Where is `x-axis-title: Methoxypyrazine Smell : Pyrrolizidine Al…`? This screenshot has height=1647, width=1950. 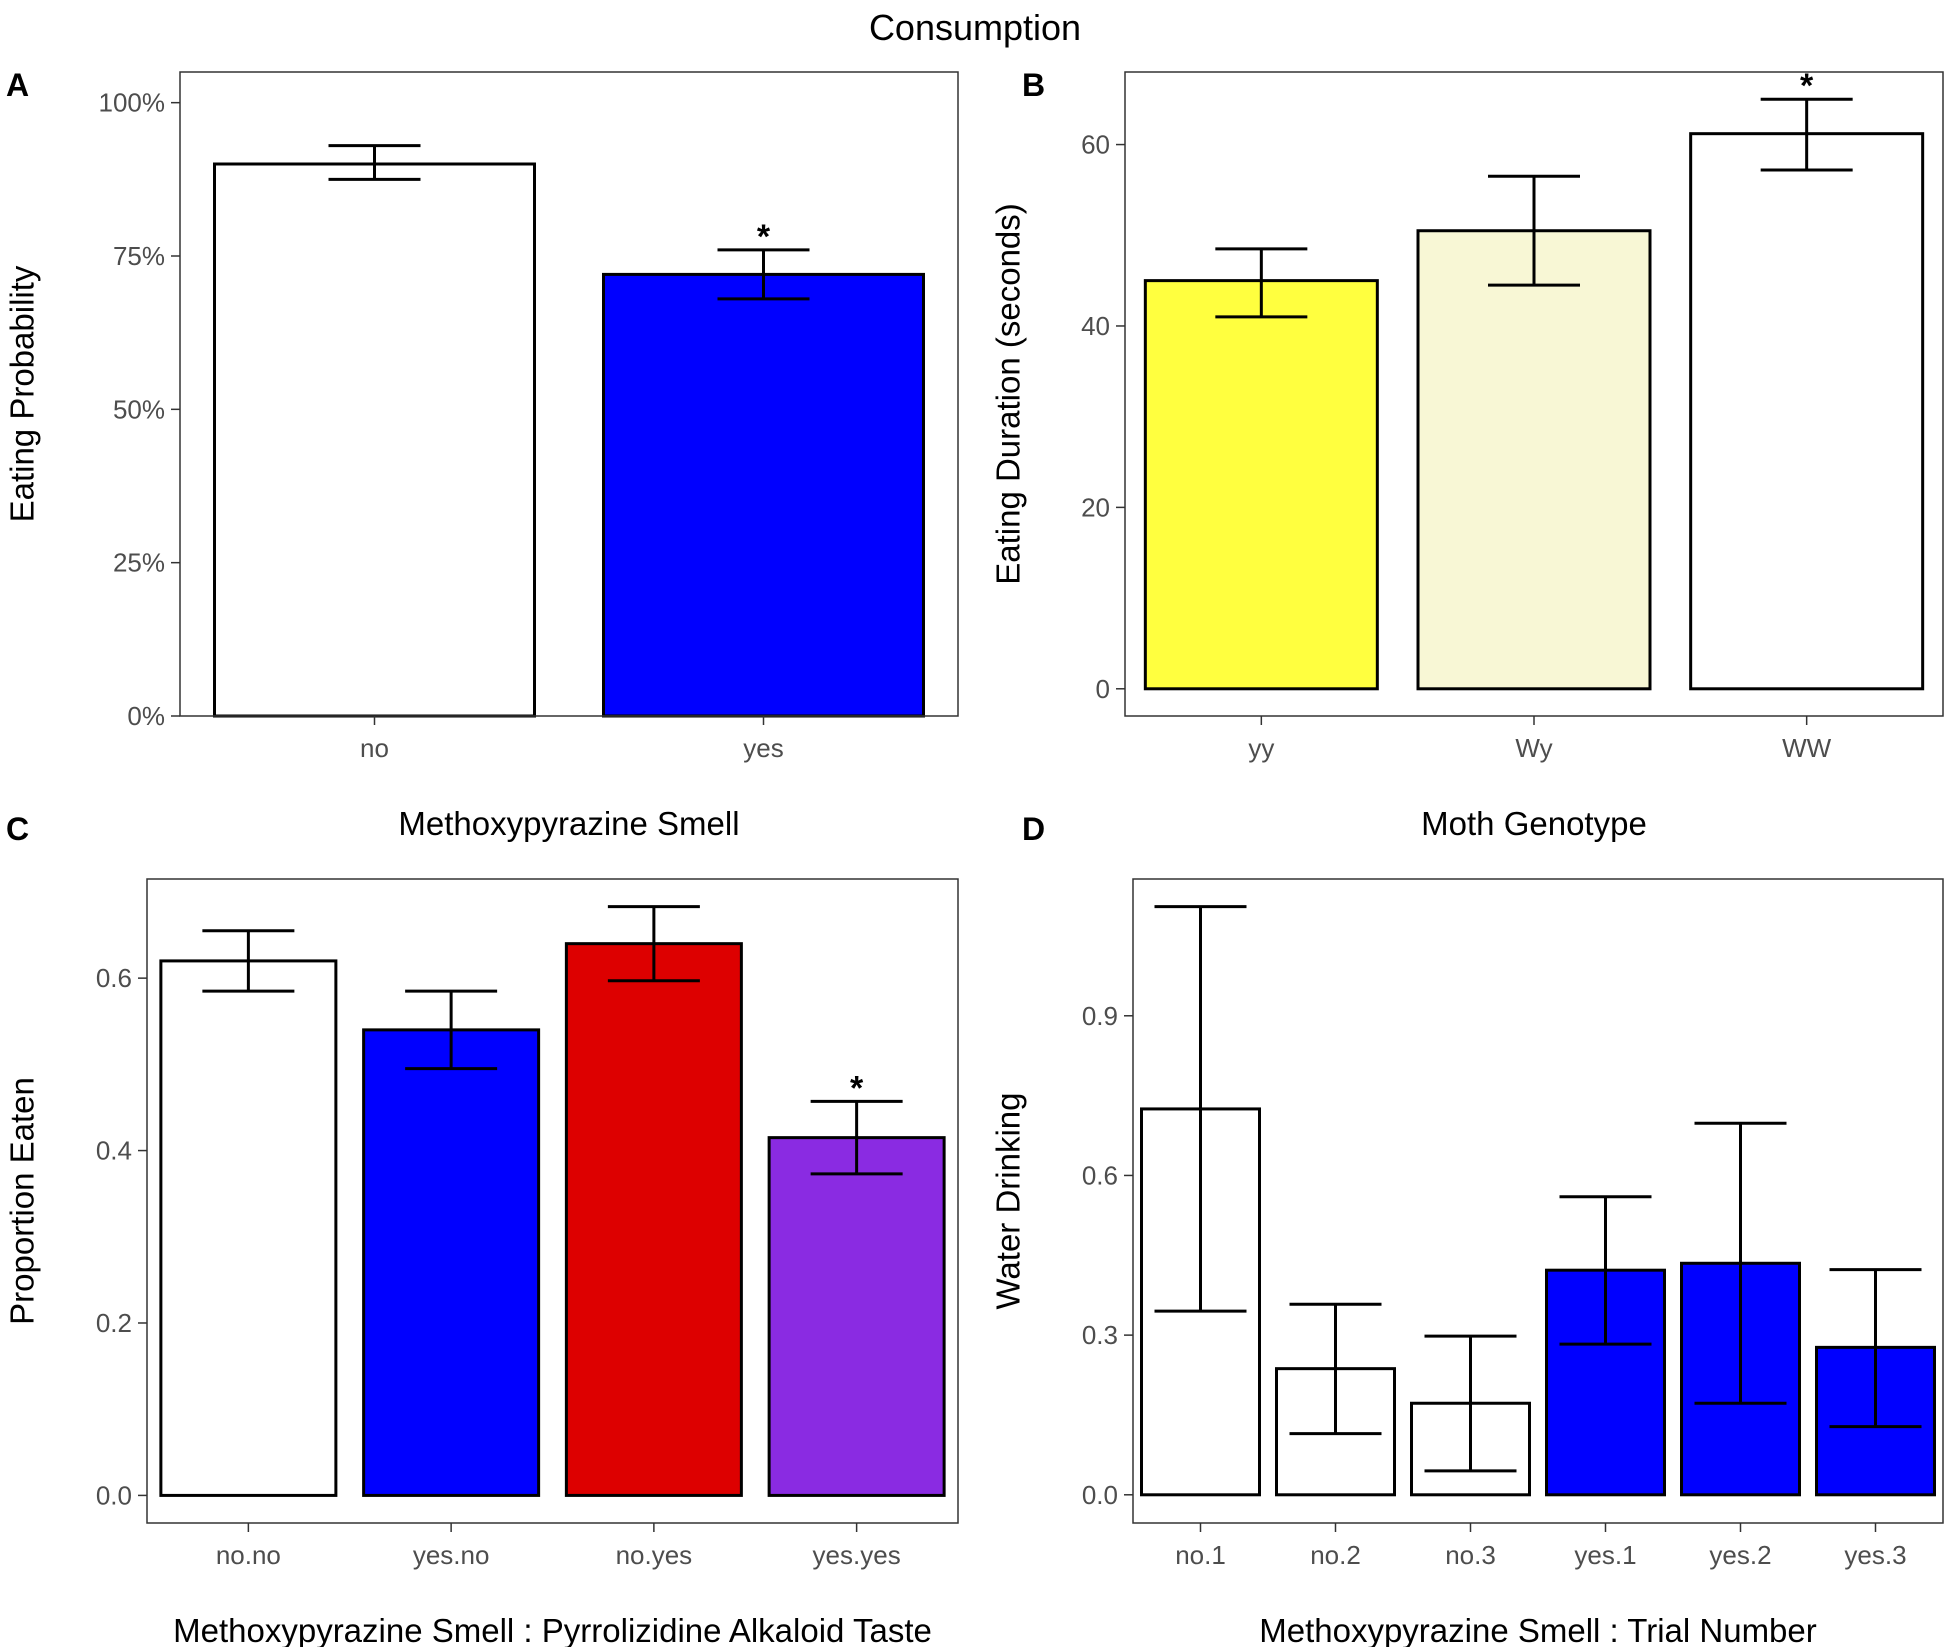
x-axis-title: Methoxypyrazine Smell : Pyrrolizidine Al… is located at coordinates (552, 1629).